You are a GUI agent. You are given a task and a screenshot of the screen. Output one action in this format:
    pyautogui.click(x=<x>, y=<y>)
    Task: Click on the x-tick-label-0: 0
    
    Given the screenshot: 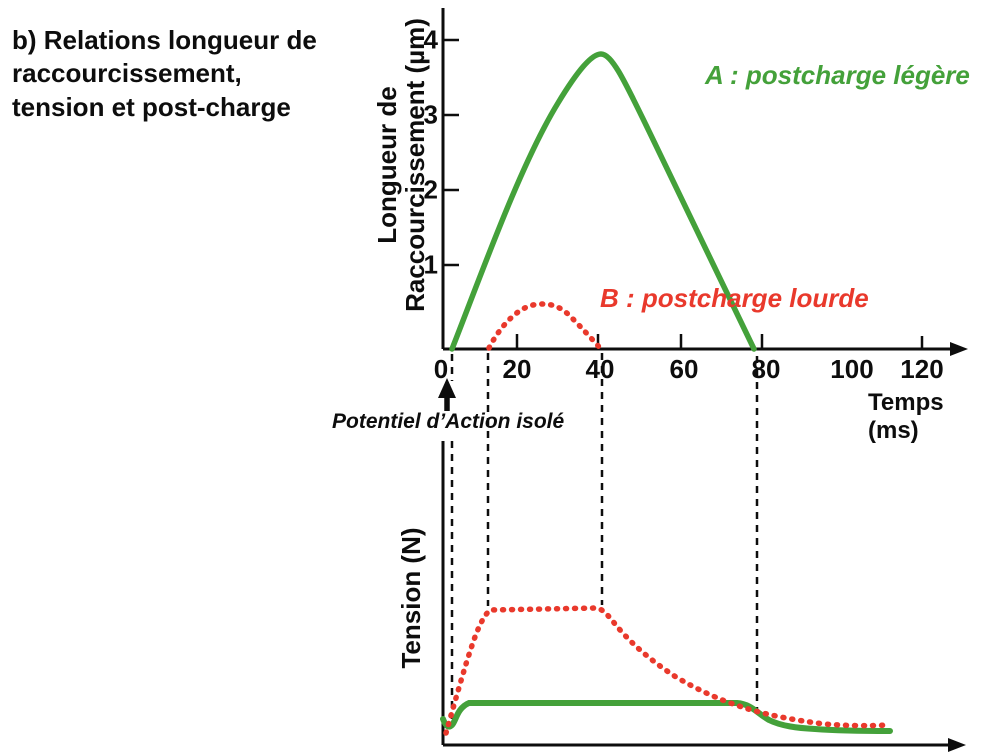 What is the action you would take?
    pyautogui.click(x=441, y=369)
    